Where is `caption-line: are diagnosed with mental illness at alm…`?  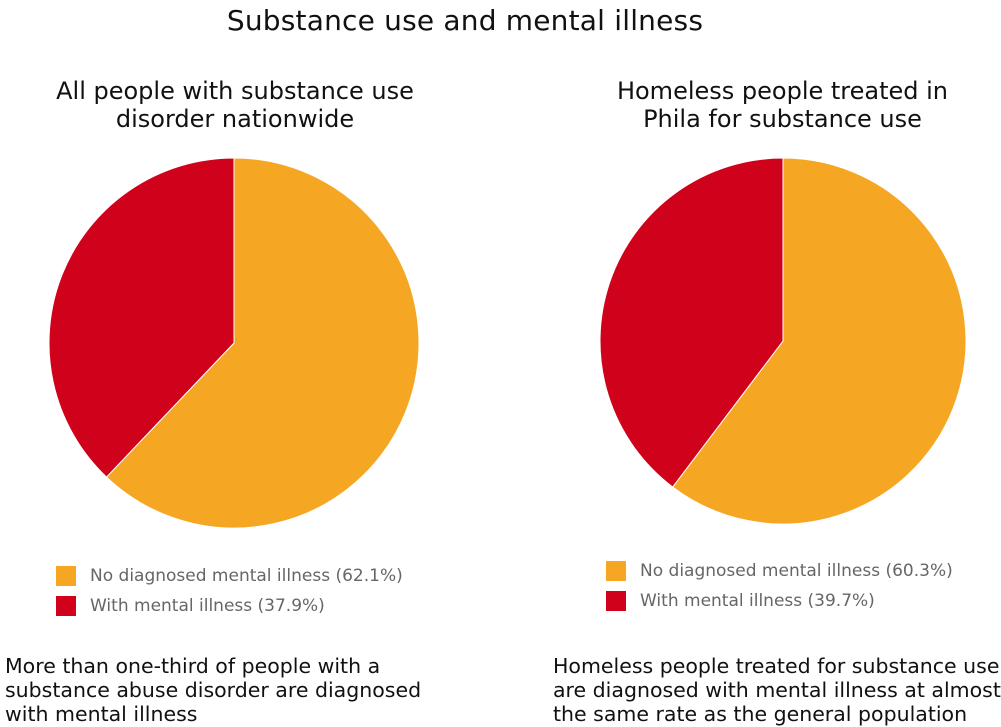
caption-line: are diagnosed with mental illness at alm… is located at coordinates (777, 690).